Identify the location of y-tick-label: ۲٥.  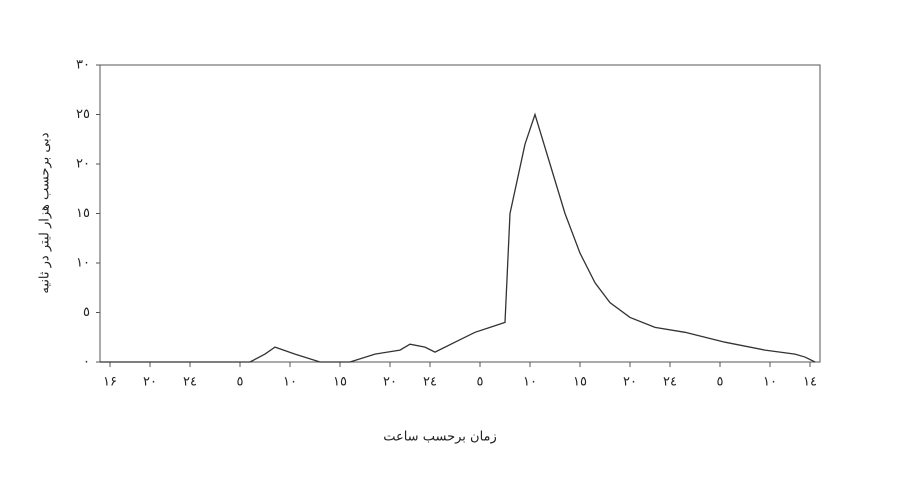
(83, 114).